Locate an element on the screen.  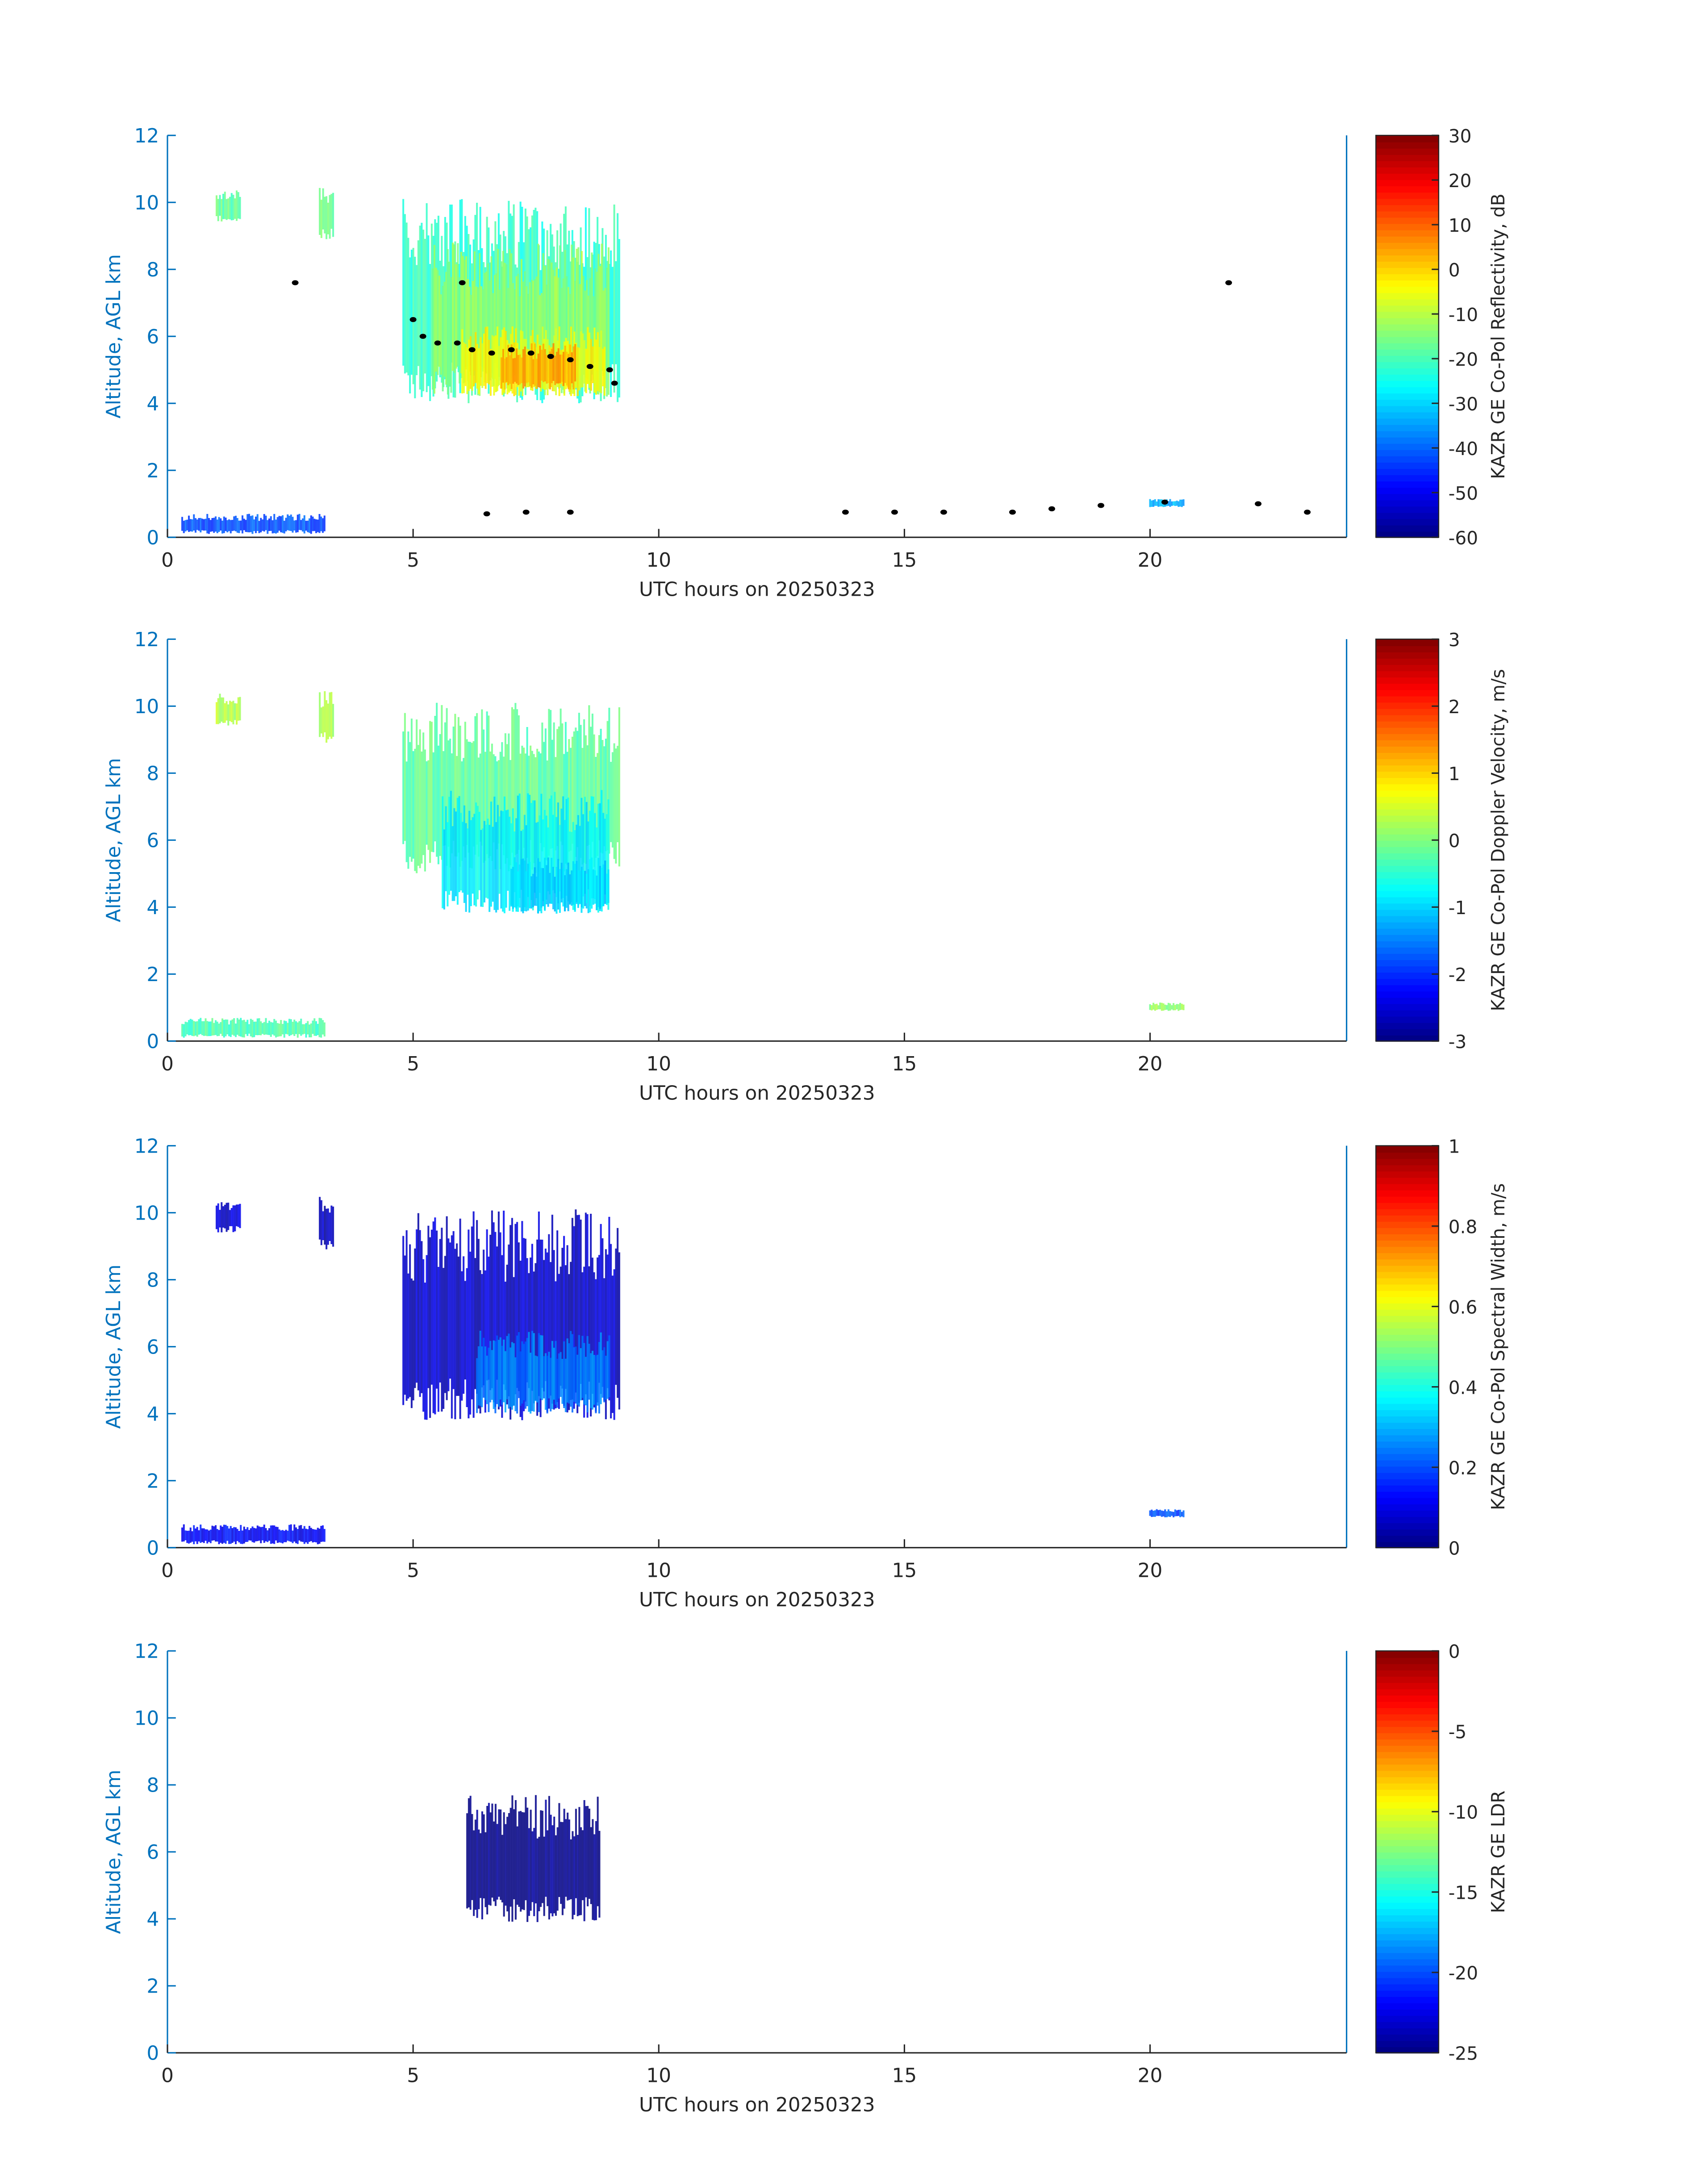
x-tick-label: 5 is located at coordinates (413, 2075).